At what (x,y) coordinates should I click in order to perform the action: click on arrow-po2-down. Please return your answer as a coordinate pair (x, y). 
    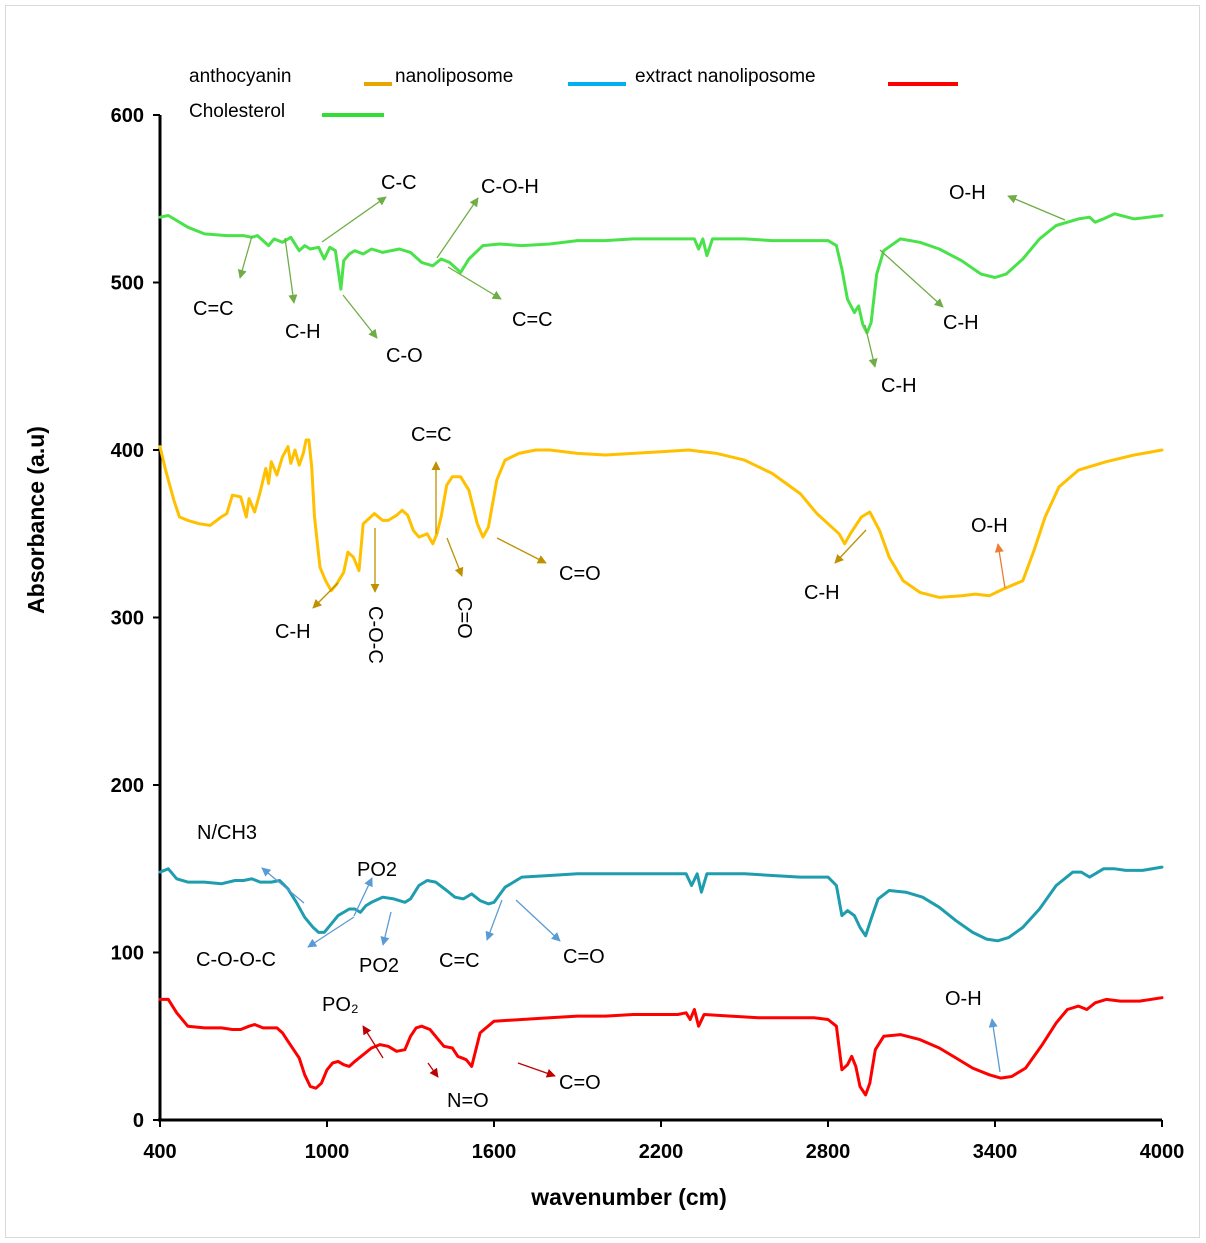
    Looking at the image, I should click on (386, 928).